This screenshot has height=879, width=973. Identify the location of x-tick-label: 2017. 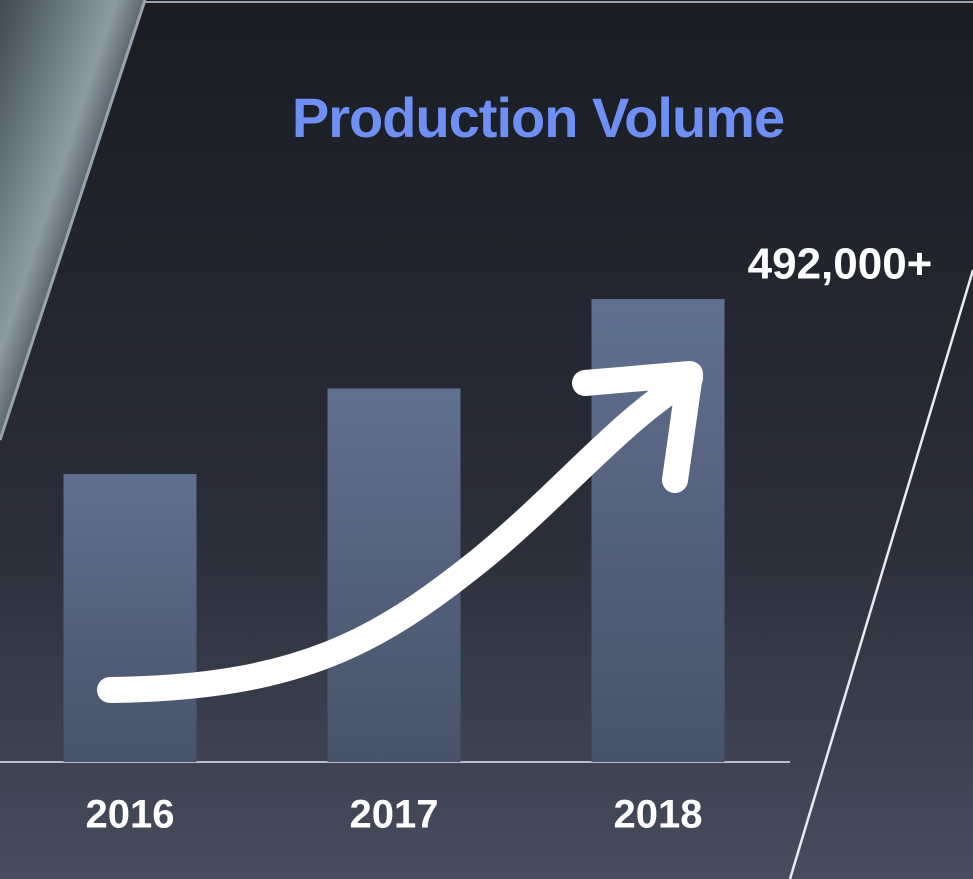
(394, 815).